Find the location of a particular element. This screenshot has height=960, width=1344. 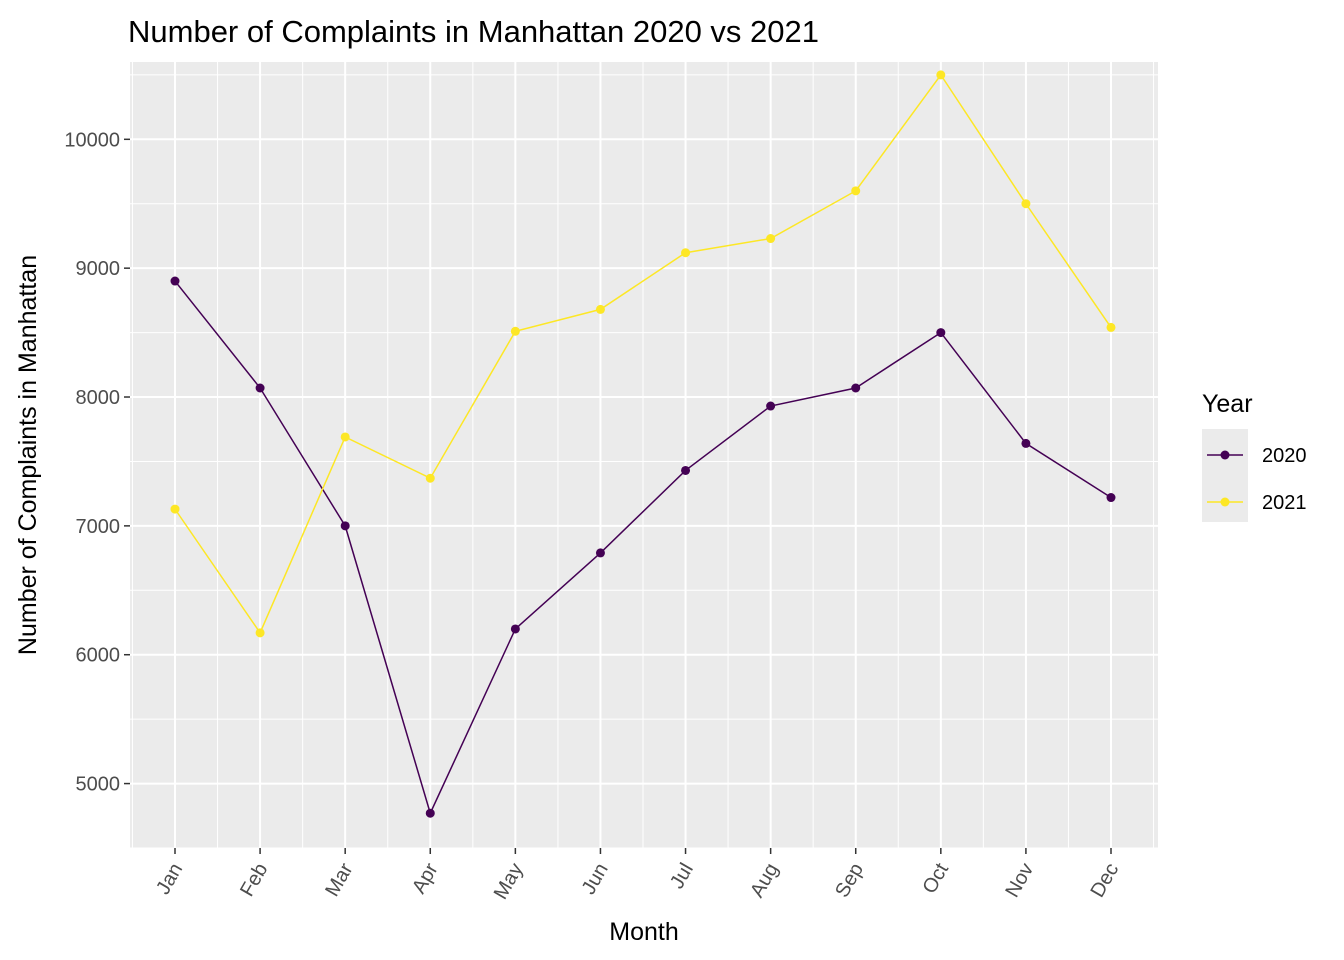

data-point-2020-Mar is located at coordinates (345, 526).